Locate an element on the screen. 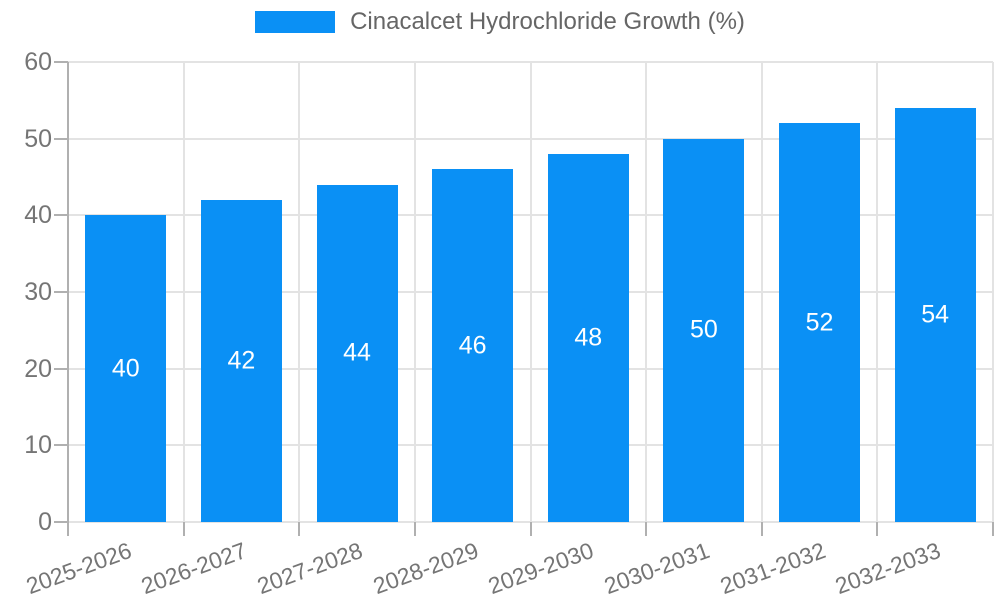 Image resolution: width=1000 pixels, height=600 pixels. bar: 44 is located at coordinates (357, 353).